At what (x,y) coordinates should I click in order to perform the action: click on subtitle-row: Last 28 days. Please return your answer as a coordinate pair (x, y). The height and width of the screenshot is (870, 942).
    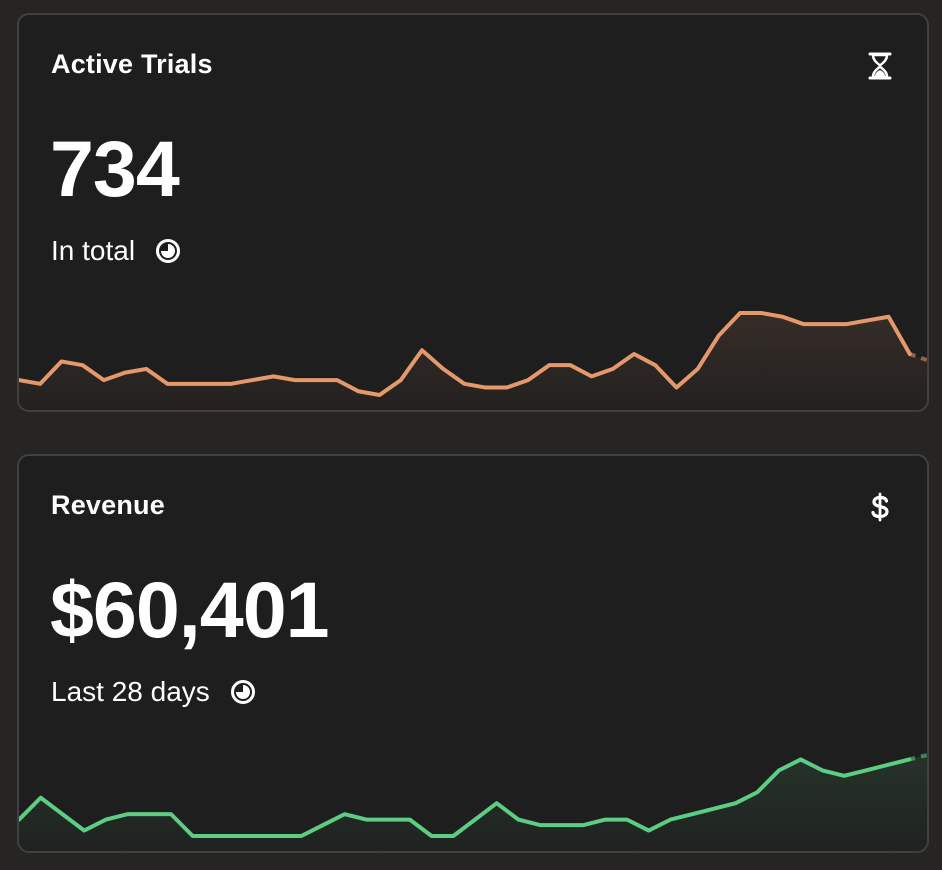
    Looking at the image, I should click on (153, 692).